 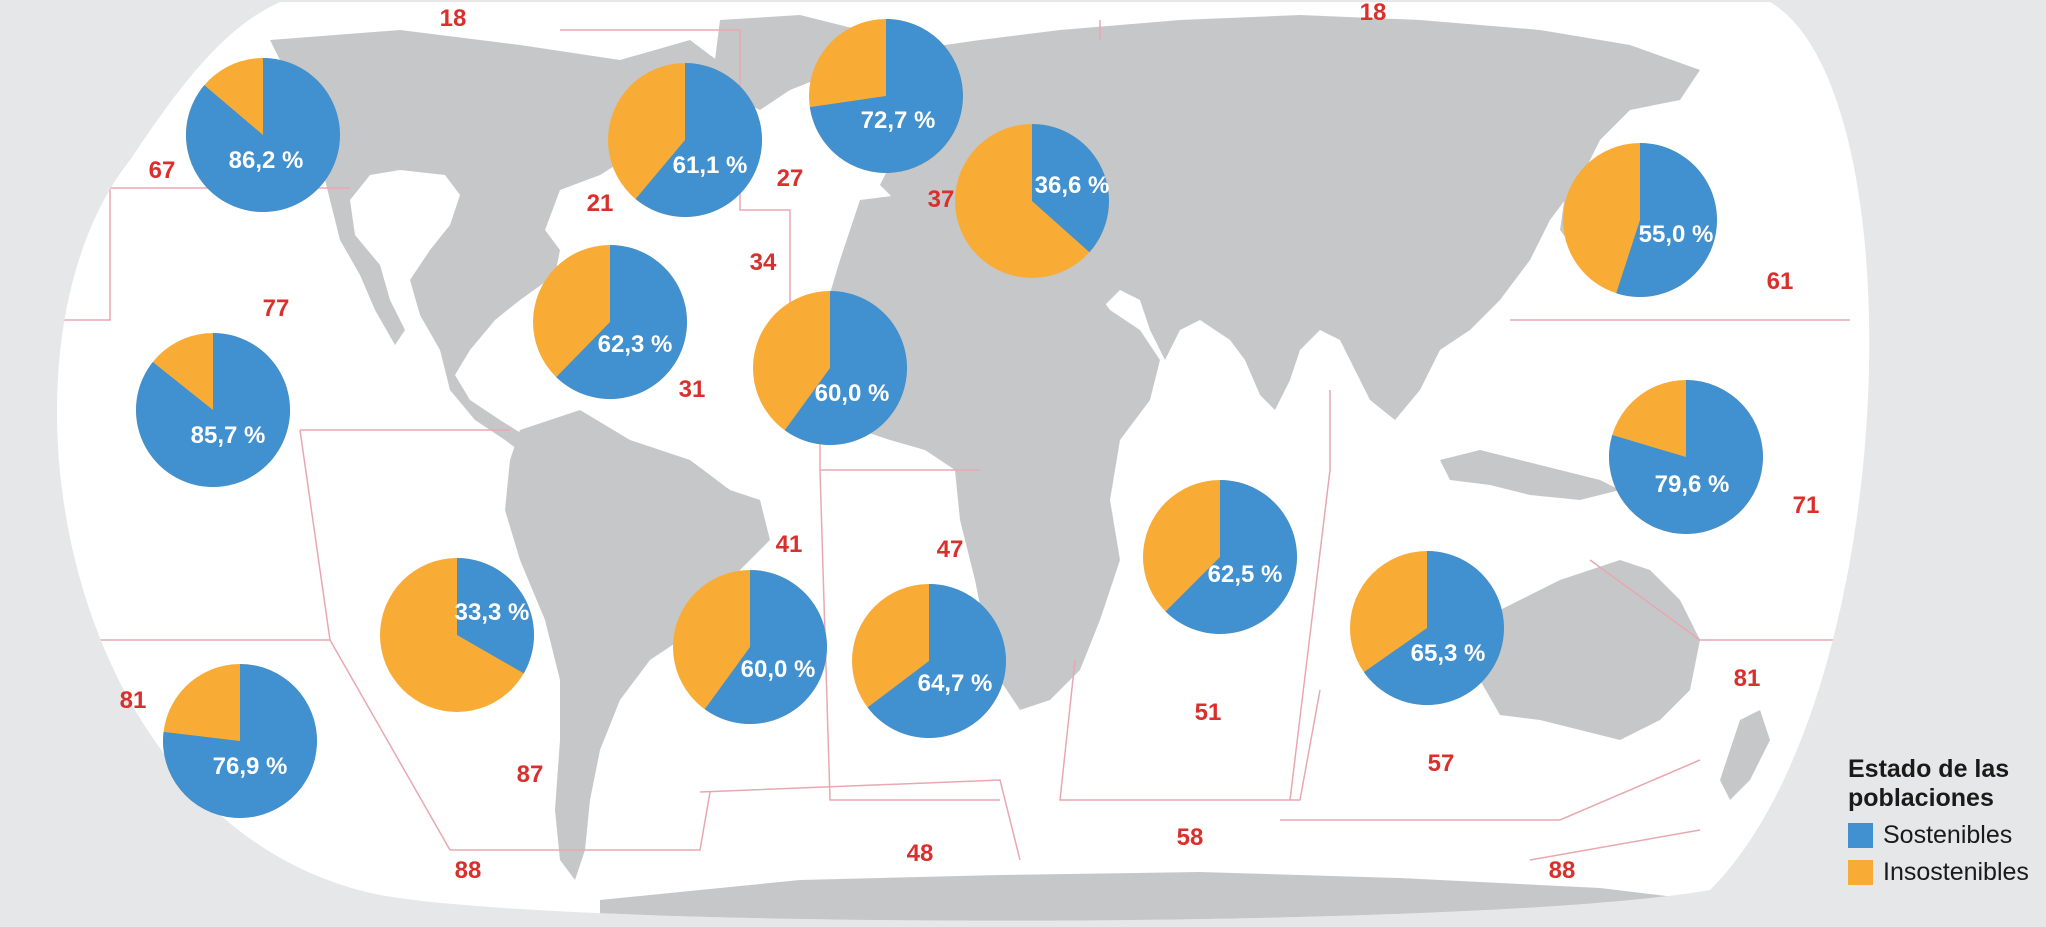 I want to click on area-label: 34, so click(x=763, y=262).